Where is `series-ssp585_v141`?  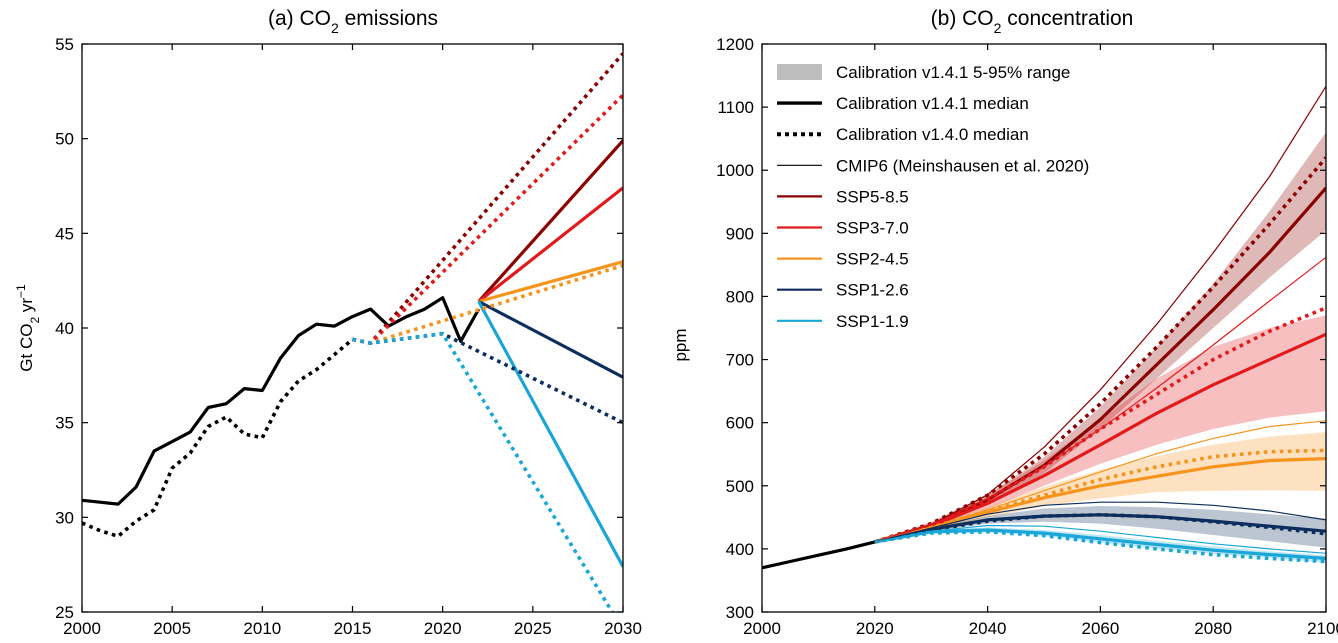
series-ssp585_v141 is located at coordinates (550, 221).